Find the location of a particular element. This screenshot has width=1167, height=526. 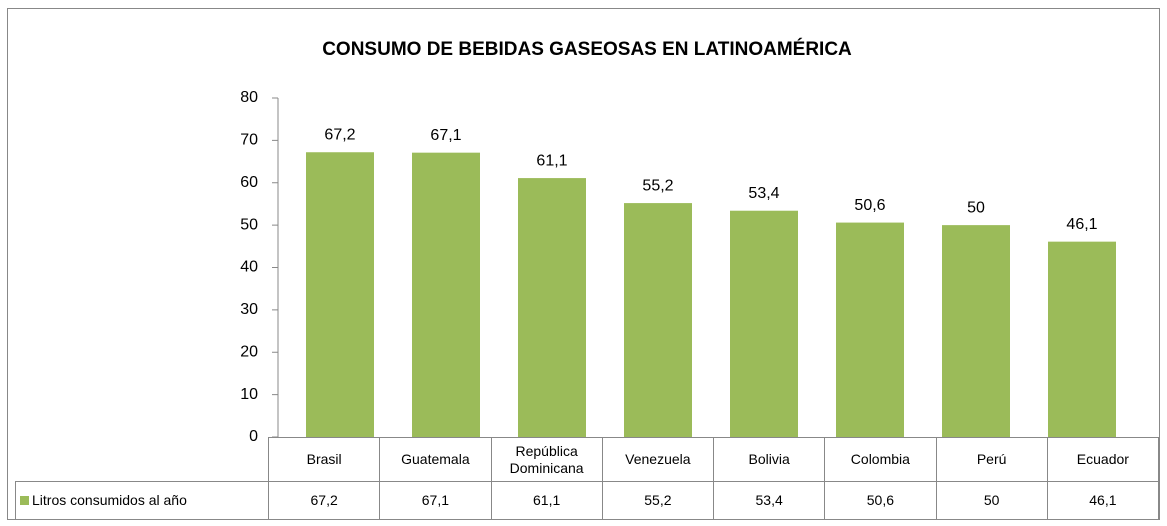

category-cell: Guatemala is located at coordinates (435, 459).